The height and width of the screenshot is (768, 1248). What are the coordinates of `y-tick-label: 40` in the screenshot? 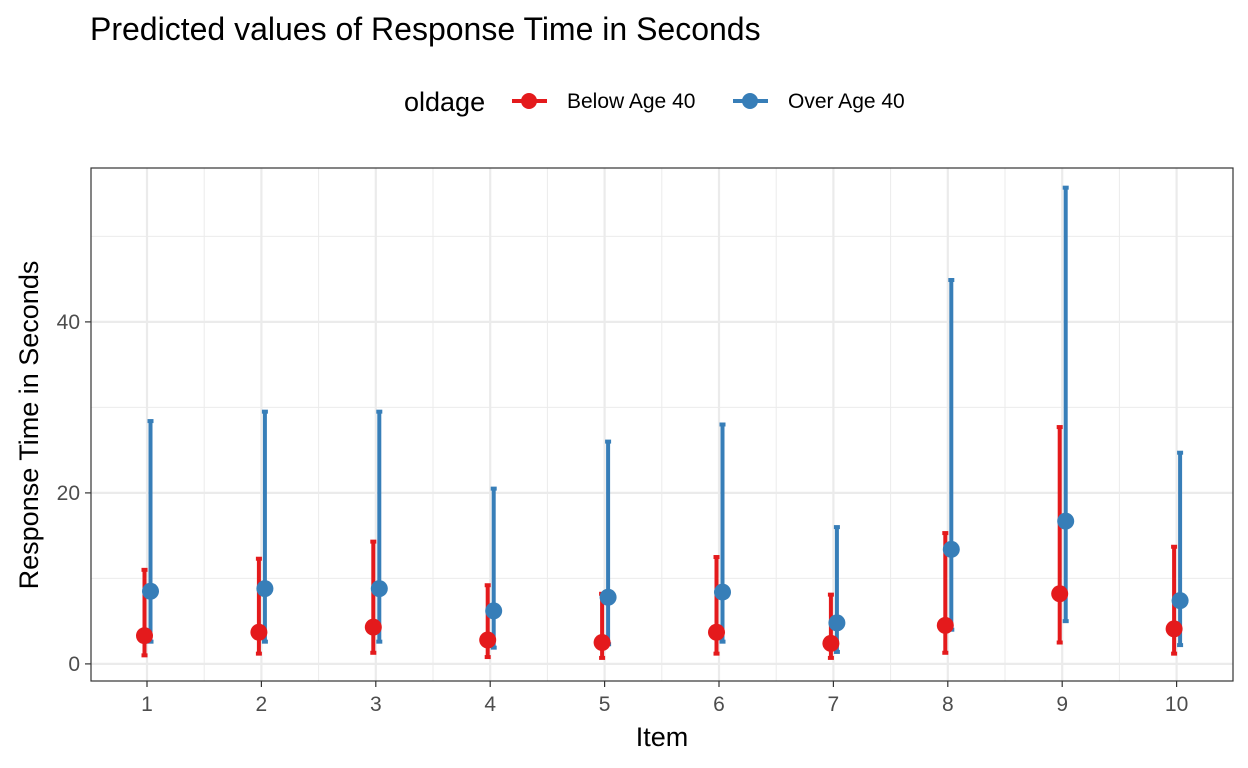 It's located at (68, 322).